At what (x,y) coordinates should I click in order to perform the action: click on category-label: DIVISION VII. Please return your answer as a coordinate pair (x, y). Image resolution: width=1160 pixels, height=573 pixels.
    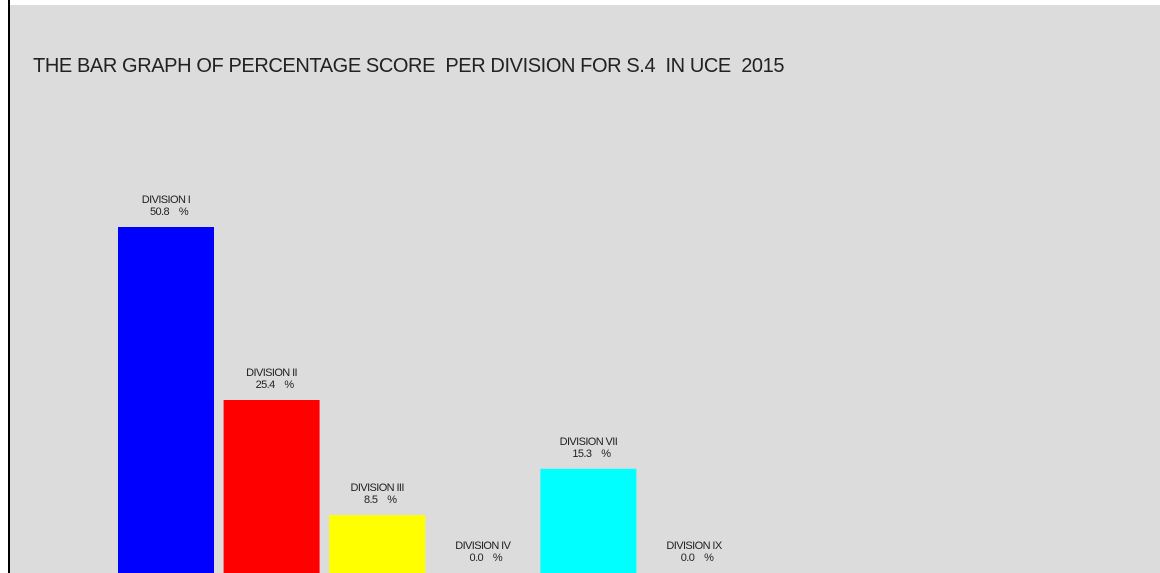
    Looking at the image, I should click on (589, 442).